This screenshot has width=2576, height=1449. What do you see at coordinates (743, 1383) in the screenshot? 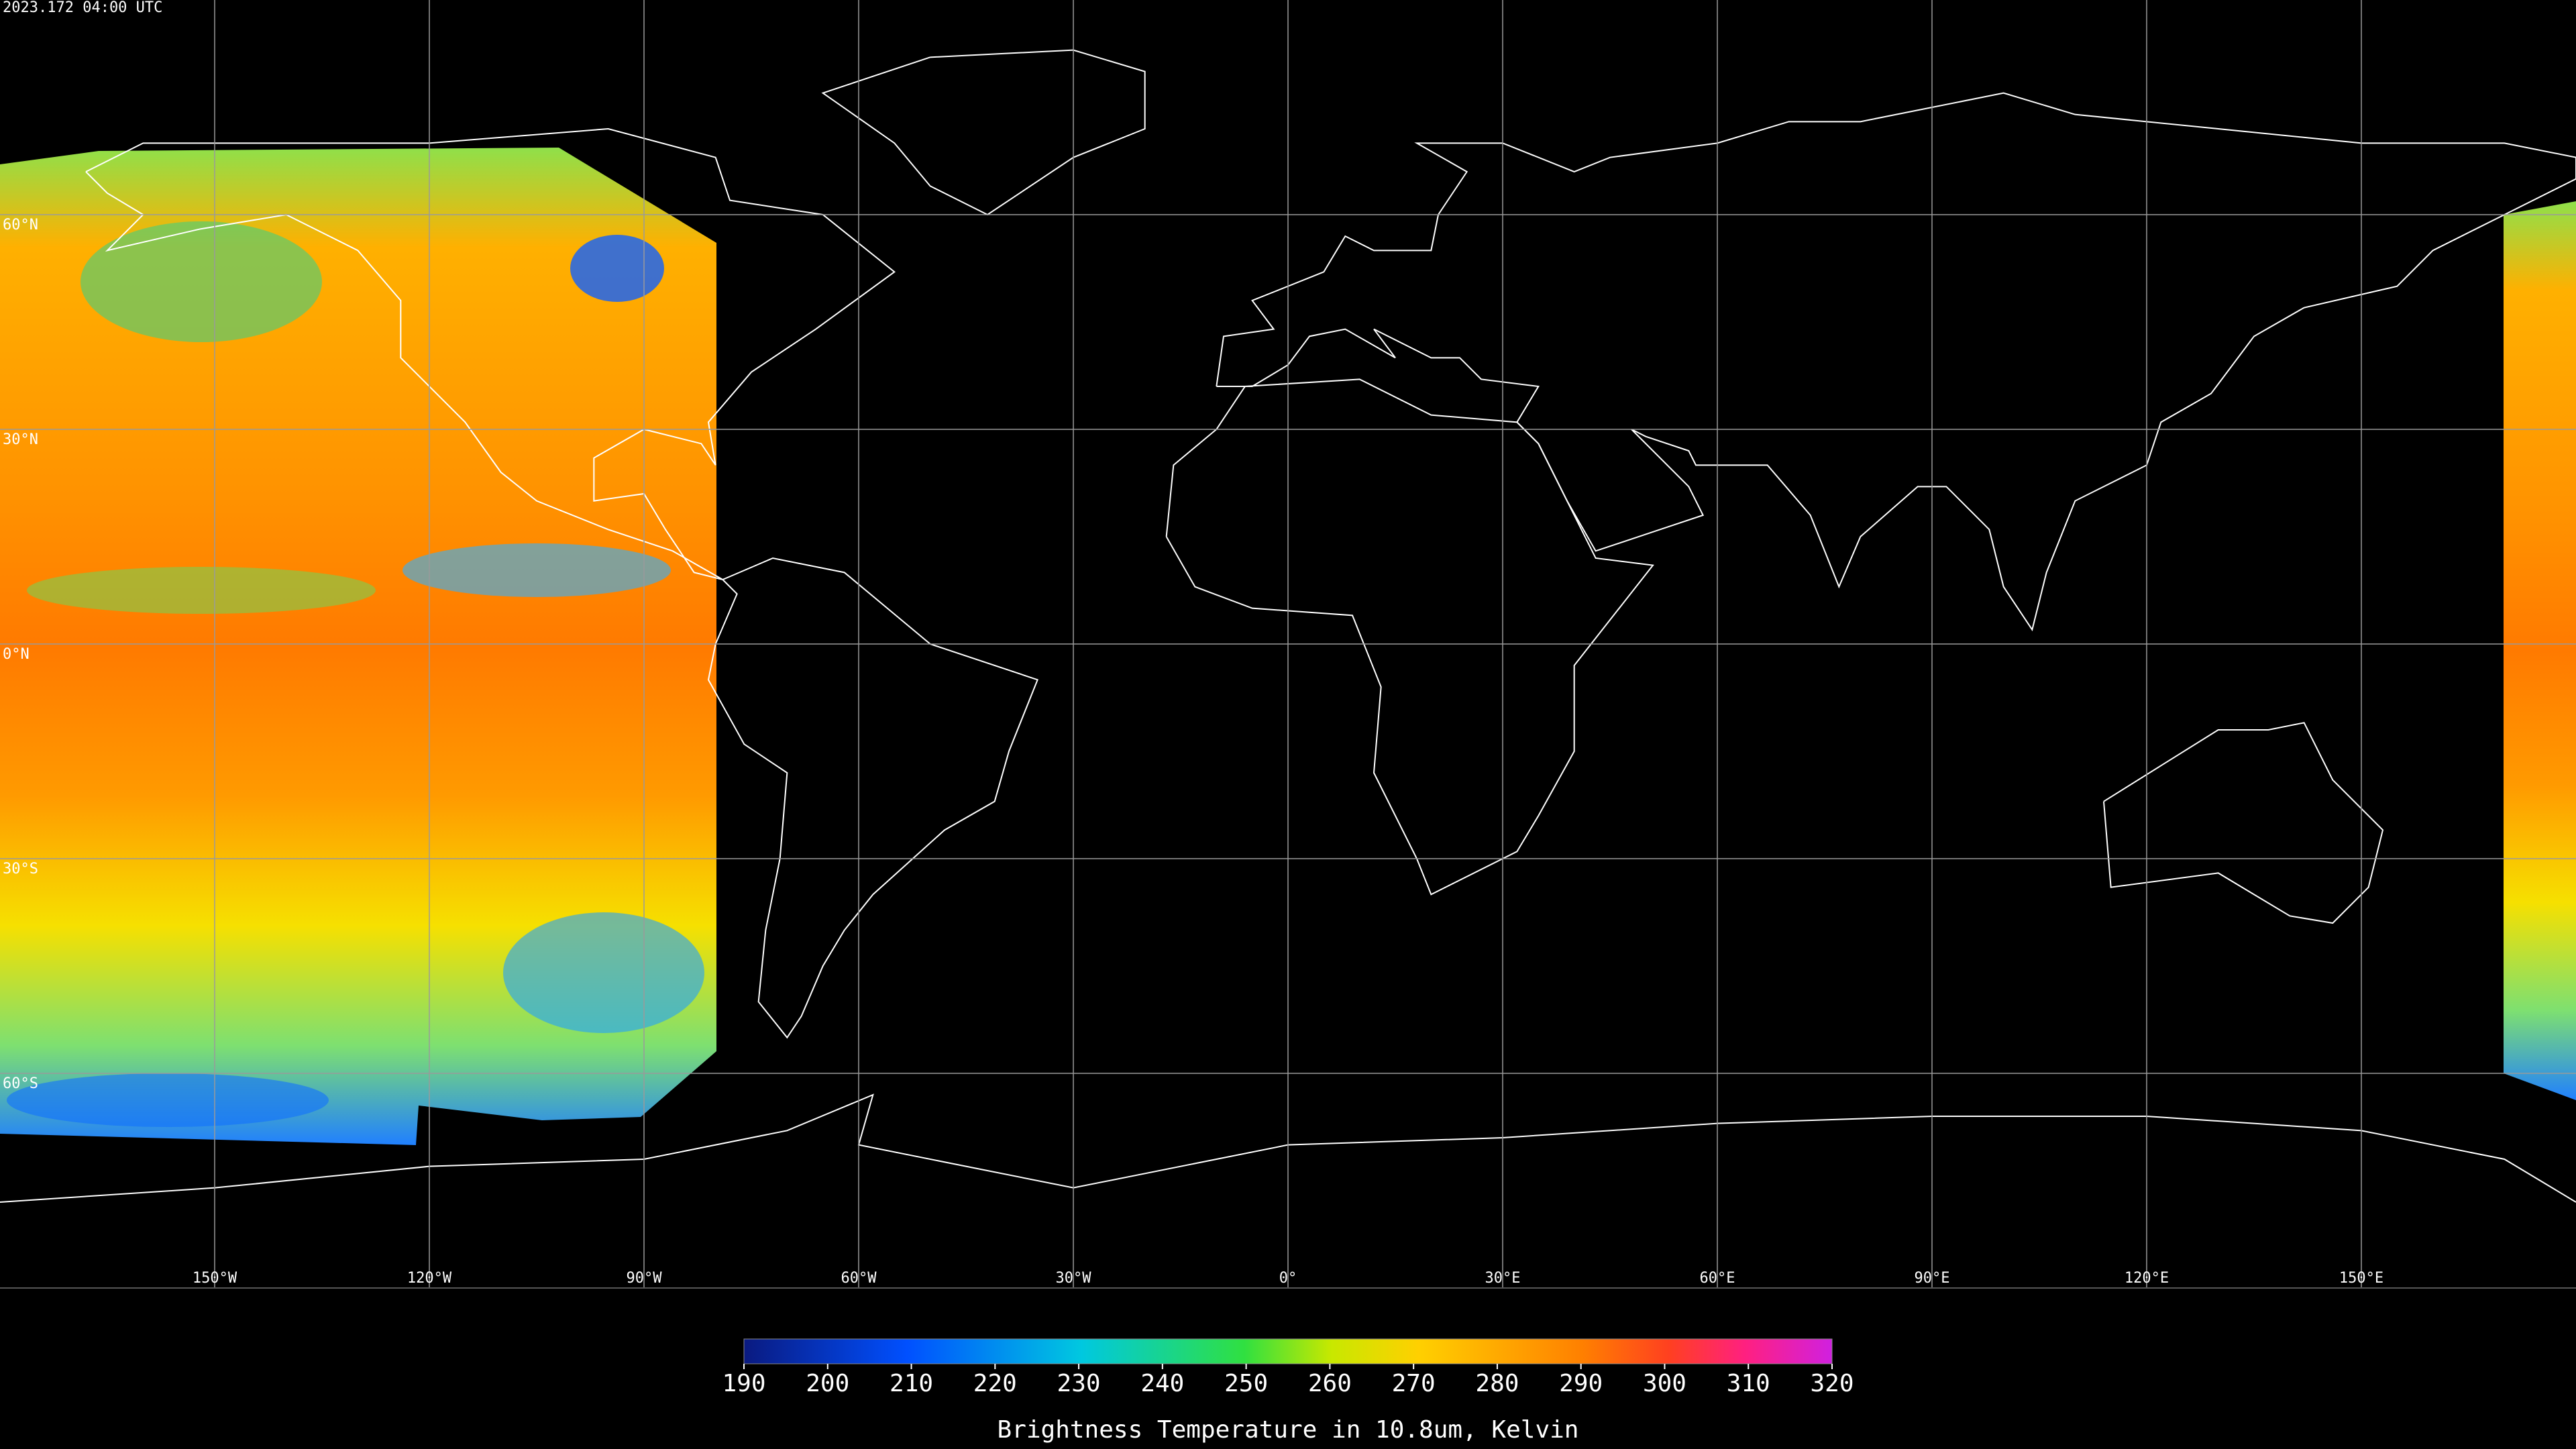
I see `colorbar-tick-label: 190` at bounding box center [743, 1383].